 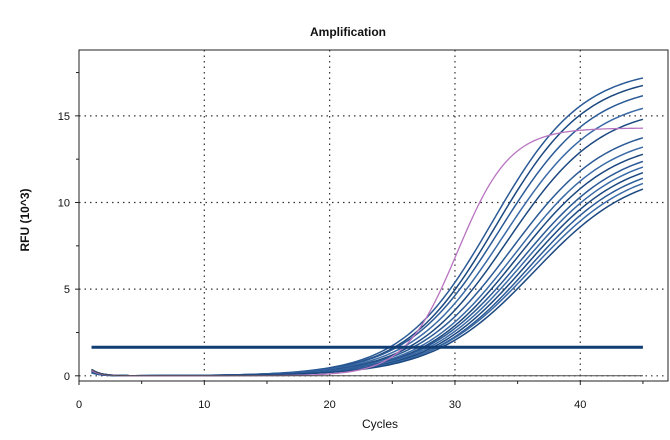 What do you see at coordinates (79, 405) in the screenshot?
I see `x-tick-label: 0` at bounding box center [79, 405].